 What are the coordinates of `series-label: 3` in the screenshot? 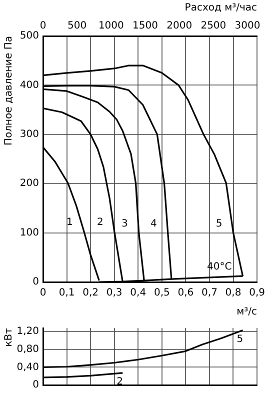 It's located at (124, 224).